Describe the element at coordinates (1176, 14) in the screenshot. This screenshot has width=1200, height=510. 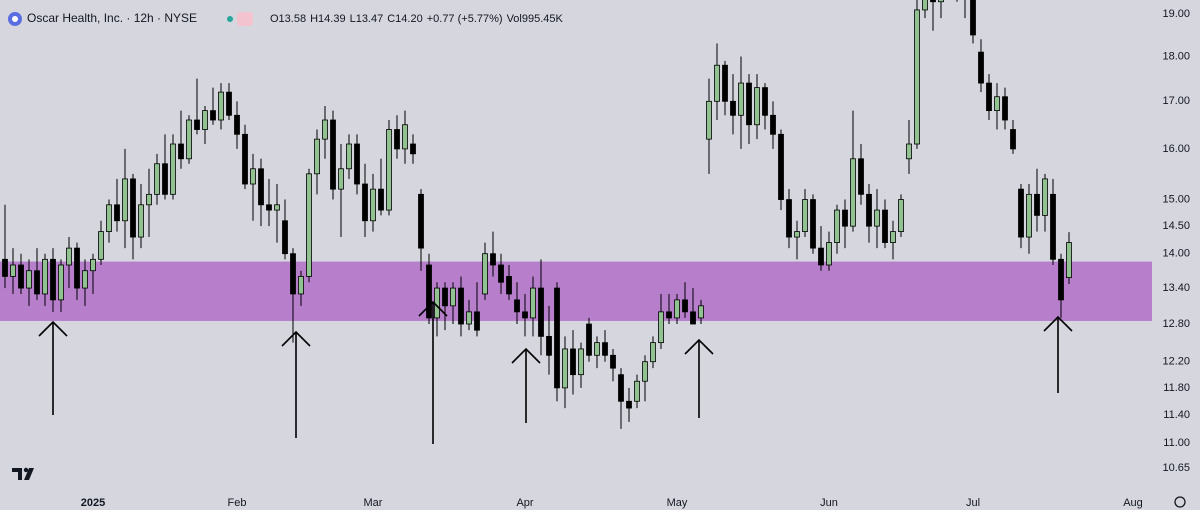
I see `y-tick-label: 19.00` at that location.